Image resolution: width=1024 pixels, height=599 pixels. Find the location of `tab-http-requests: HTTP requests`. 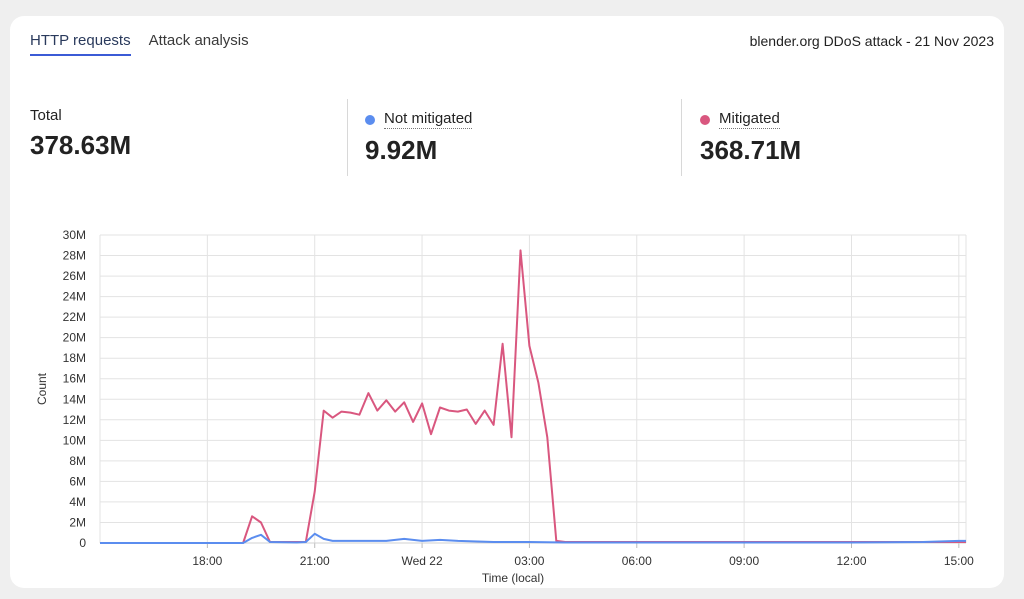

tab-http-requests: HTTP requests is located at coordinates (80, 44).